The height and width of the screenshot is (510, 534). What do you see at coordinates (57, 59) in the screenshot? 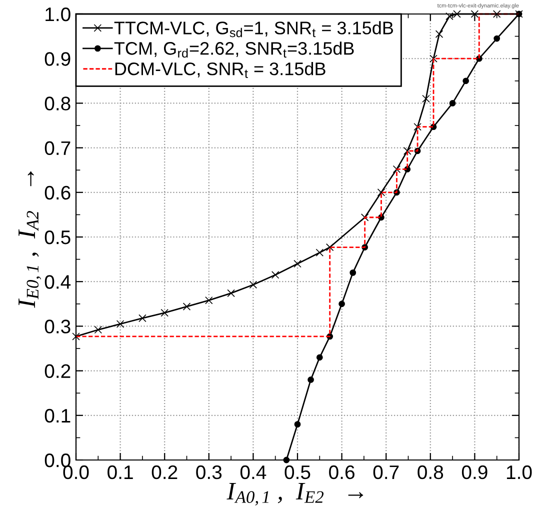
I see `y-tick-label: 0.9` at bounding box center [57, 59].